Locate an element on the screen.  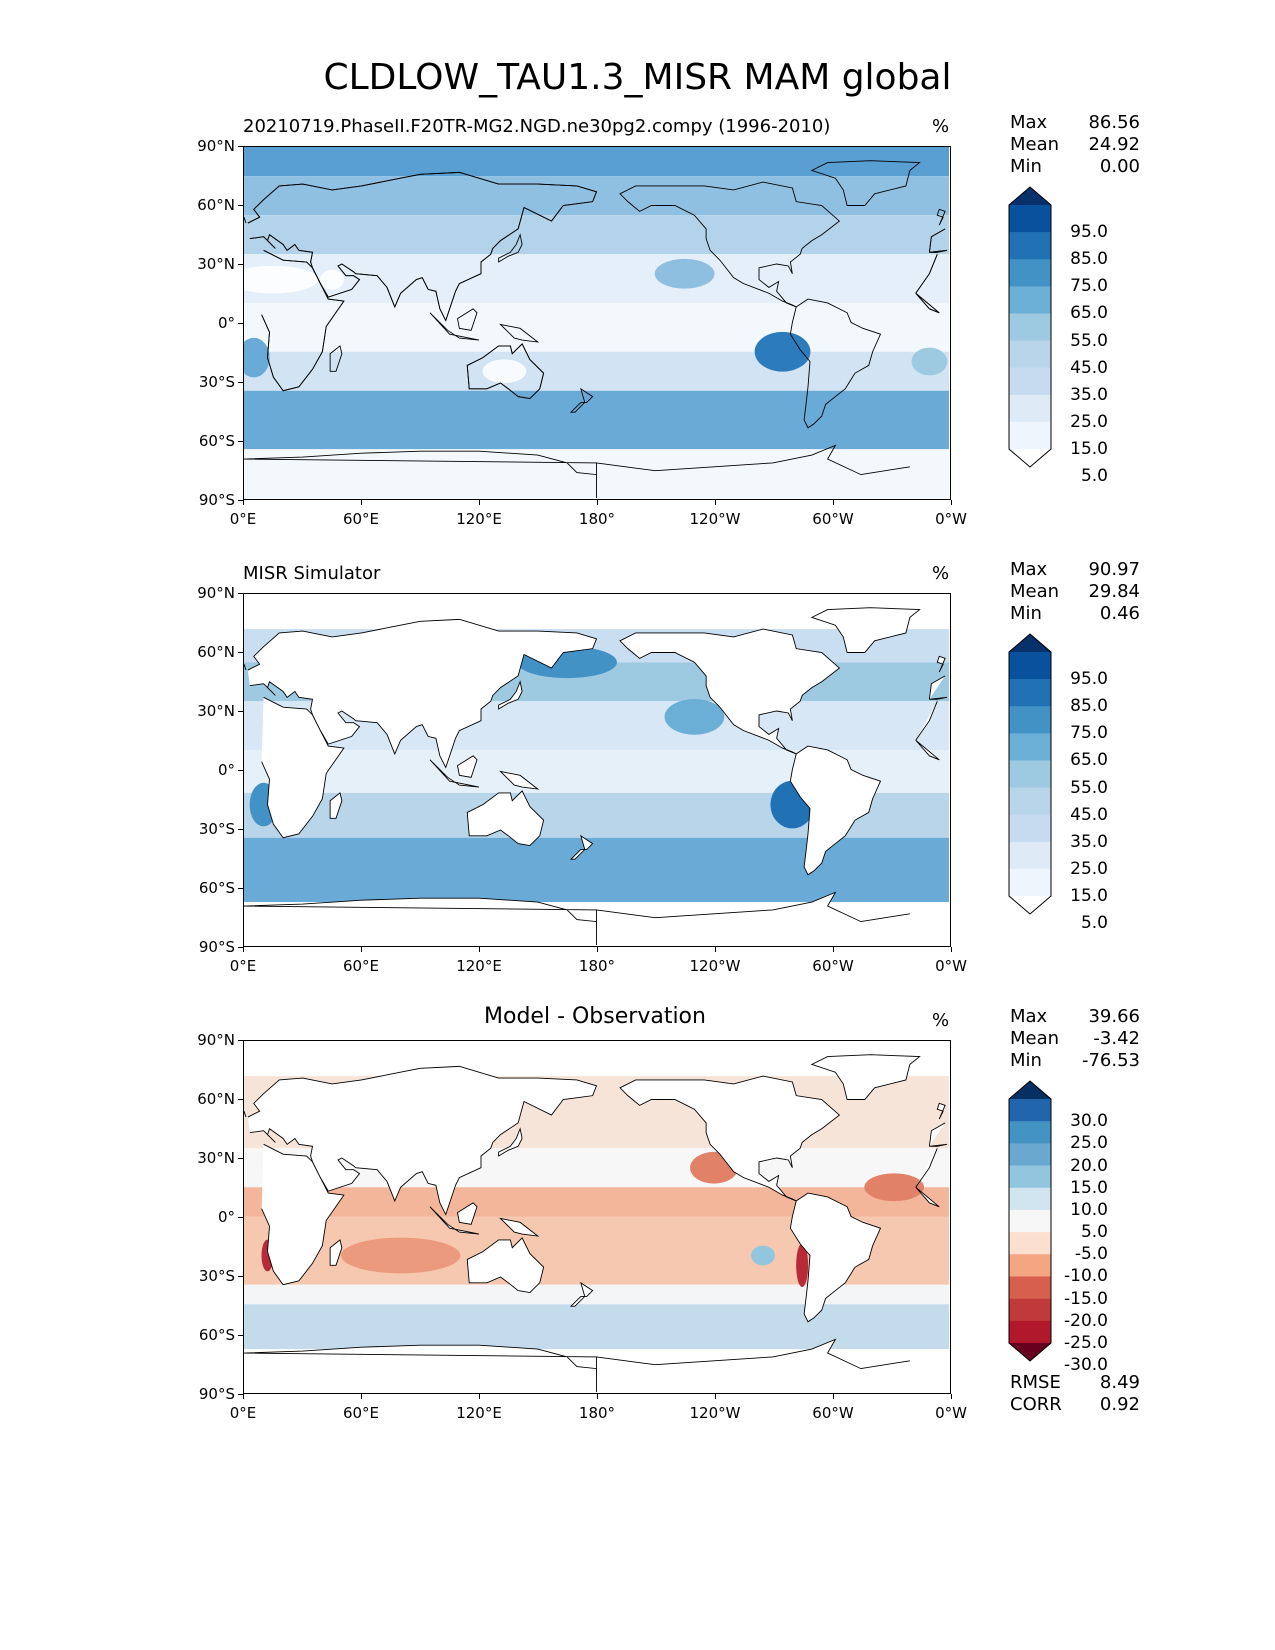
lat-tick-label: 0° is located at coordinates (226, 1217).